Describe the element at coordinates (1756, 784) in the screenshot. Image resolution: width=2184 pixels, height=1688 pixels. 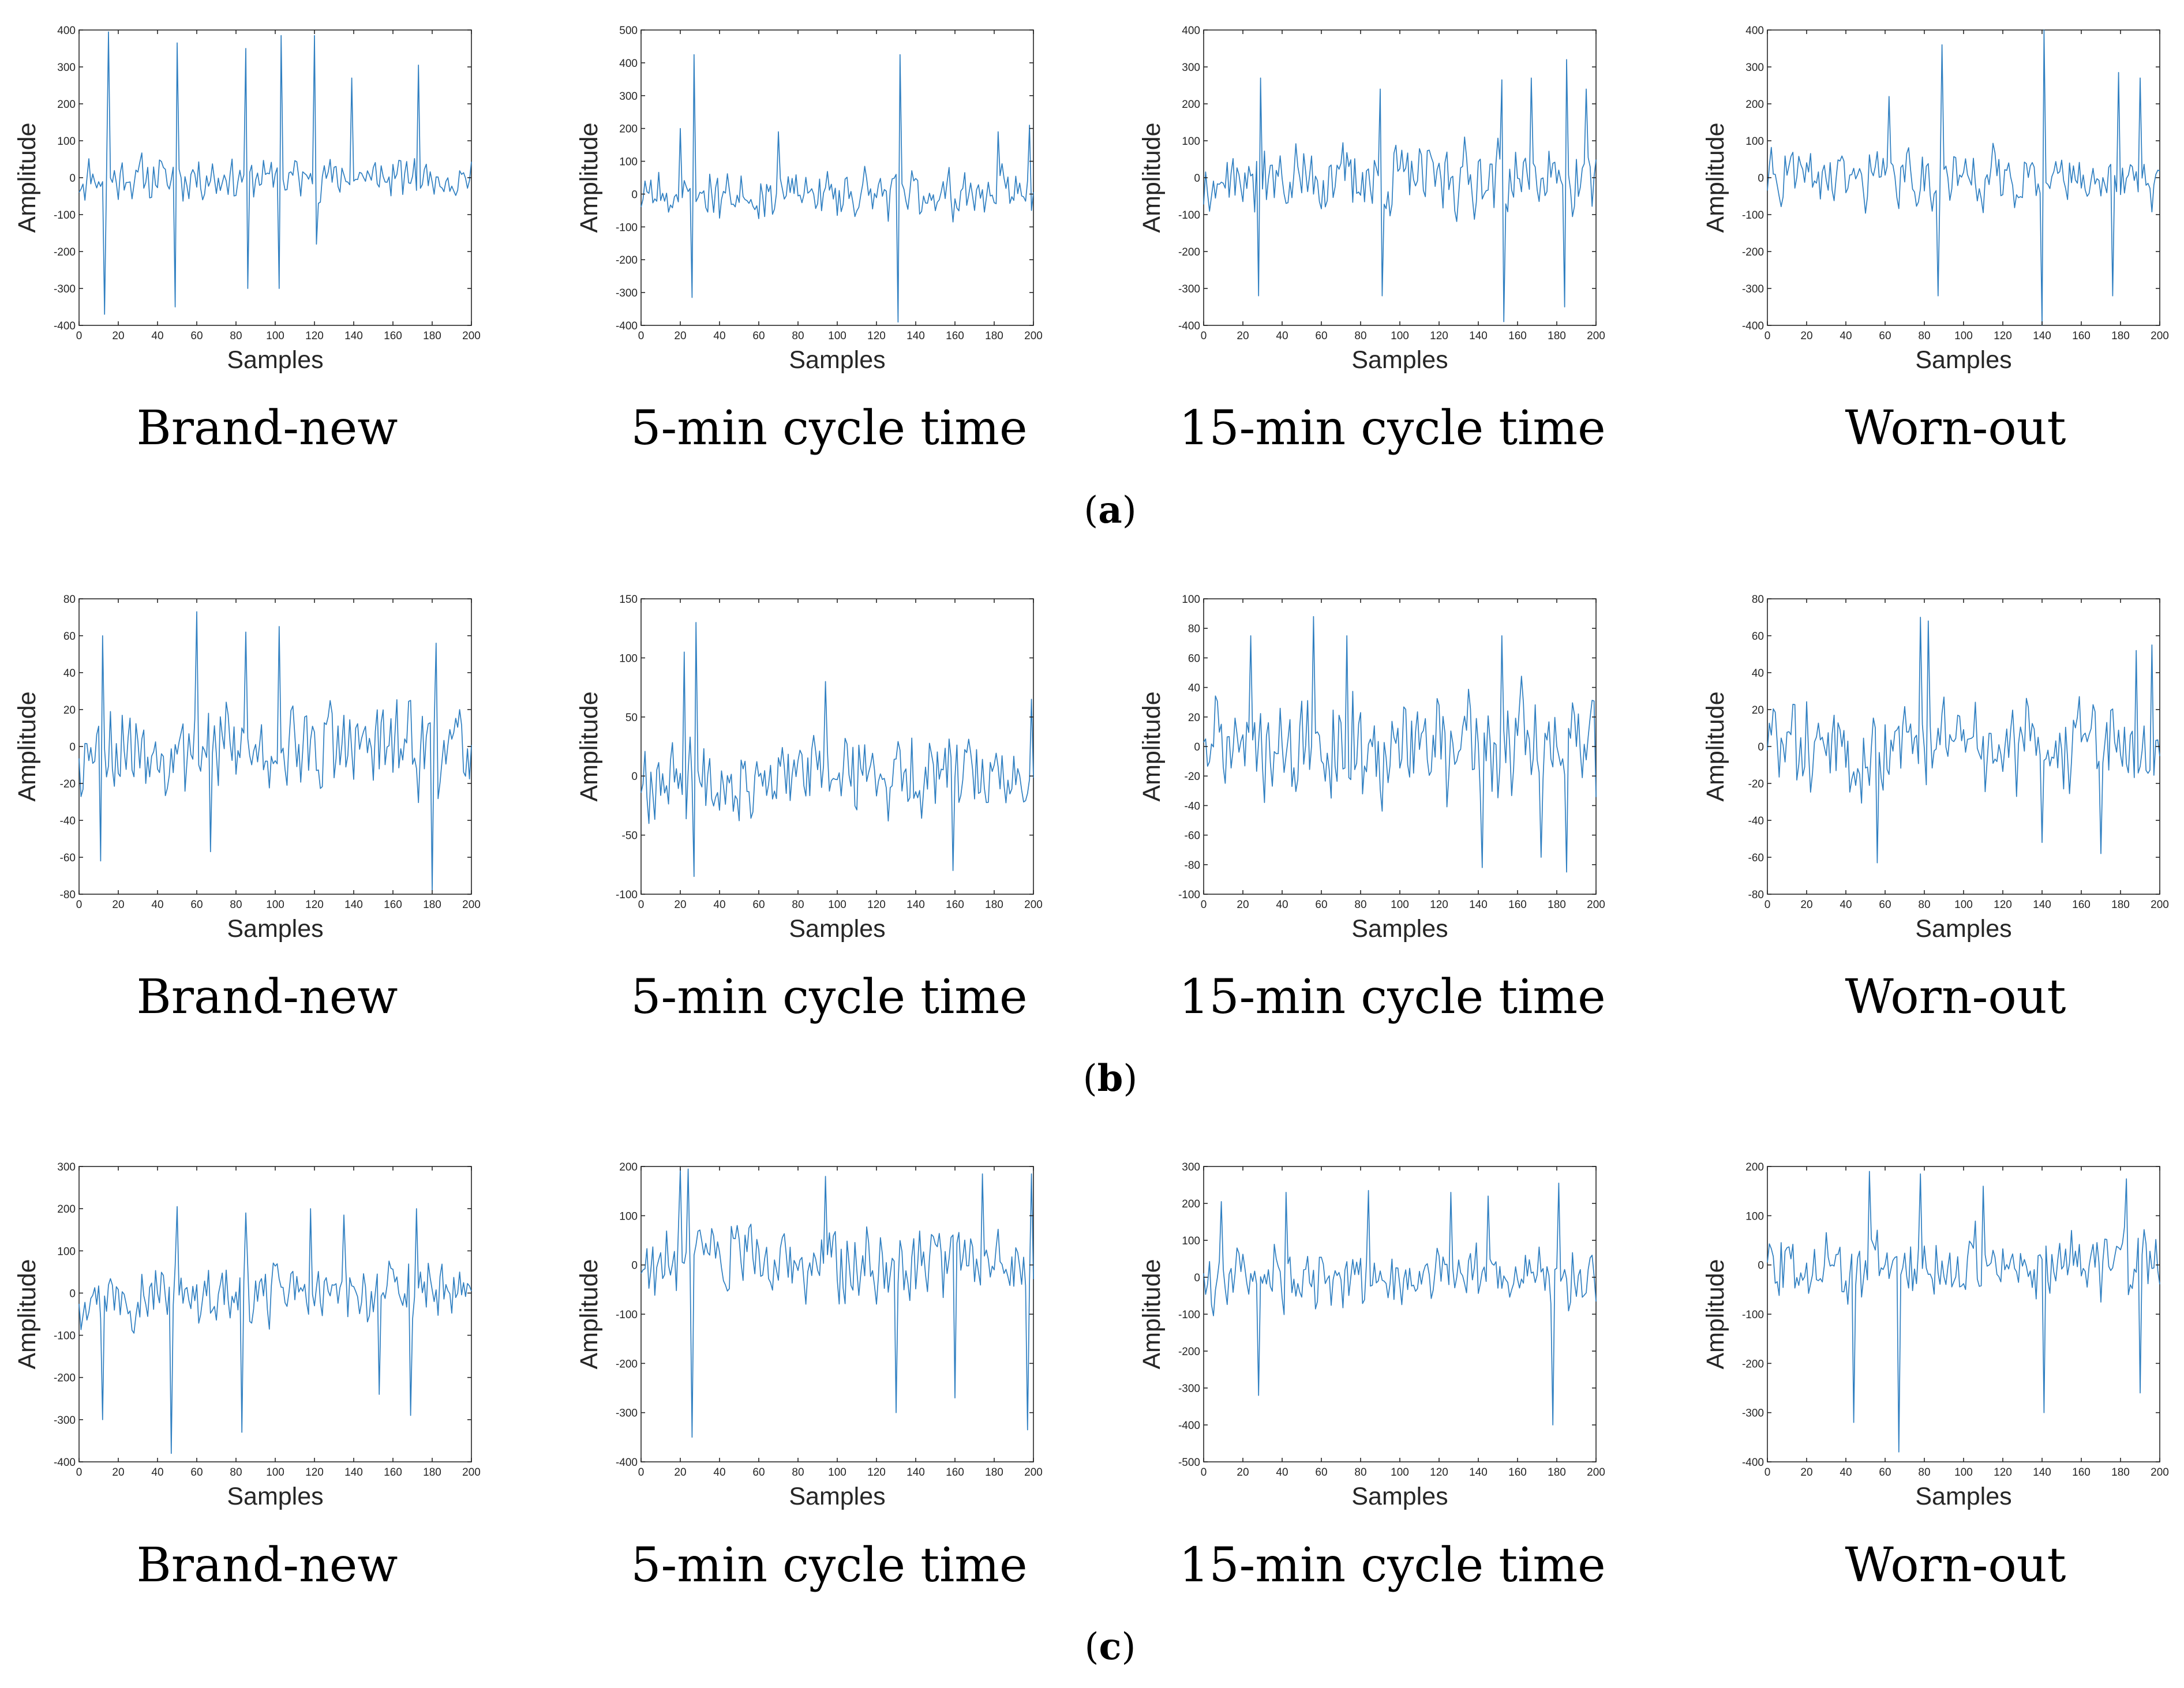
I see `y-tick-label: -20` at that location.